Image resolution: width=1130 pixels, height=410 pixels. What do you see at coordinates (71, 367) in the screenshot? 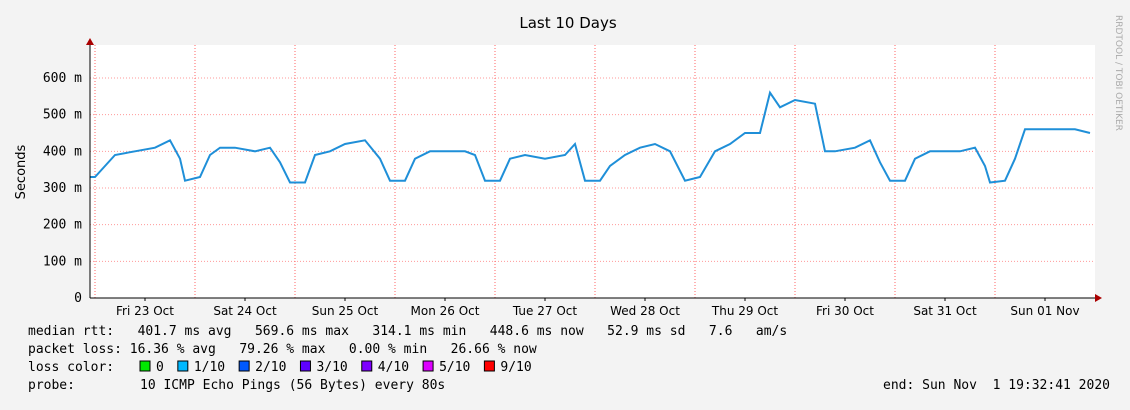
I see `loss-label: loss color:` at bounding box center [71, 367].